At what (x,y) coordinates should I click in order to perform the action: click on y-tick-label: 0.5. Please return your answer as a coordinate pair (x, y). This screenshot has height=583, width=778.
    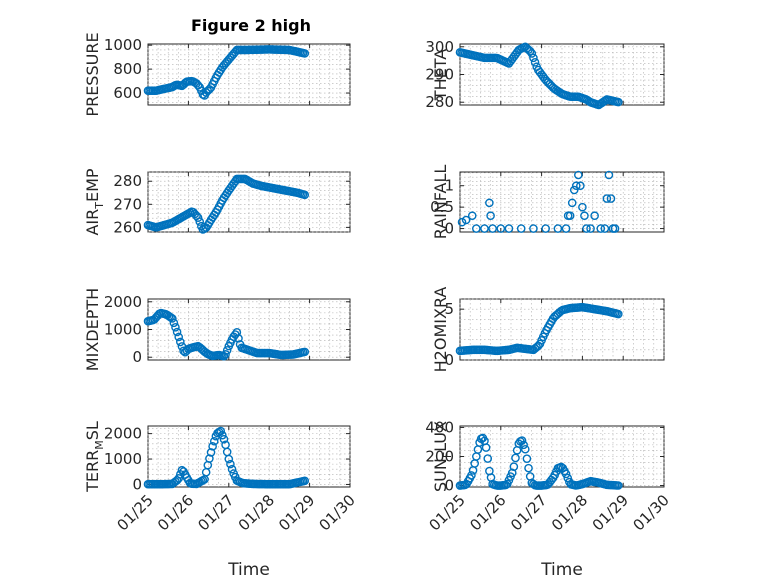
    Looking at the image, I should click on (442, 207).